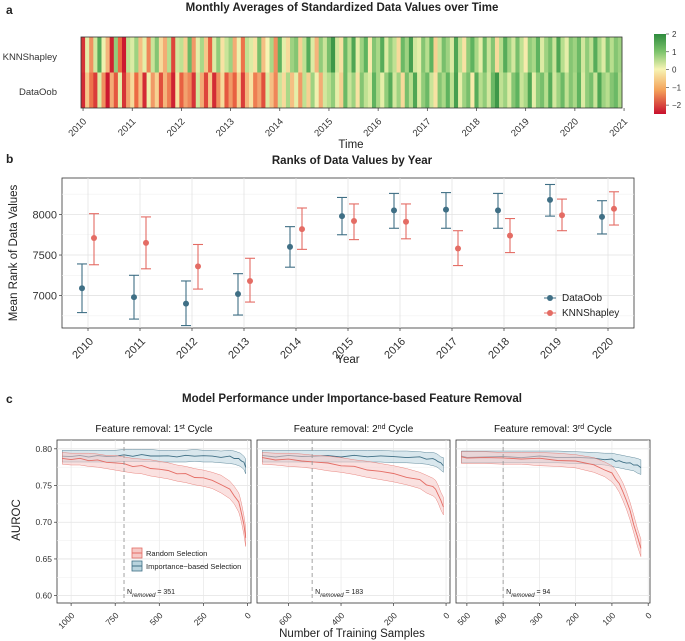 The image size is (685, 641). I want to click on auroc-y-tick-label: 0.70, so click(43, 522).